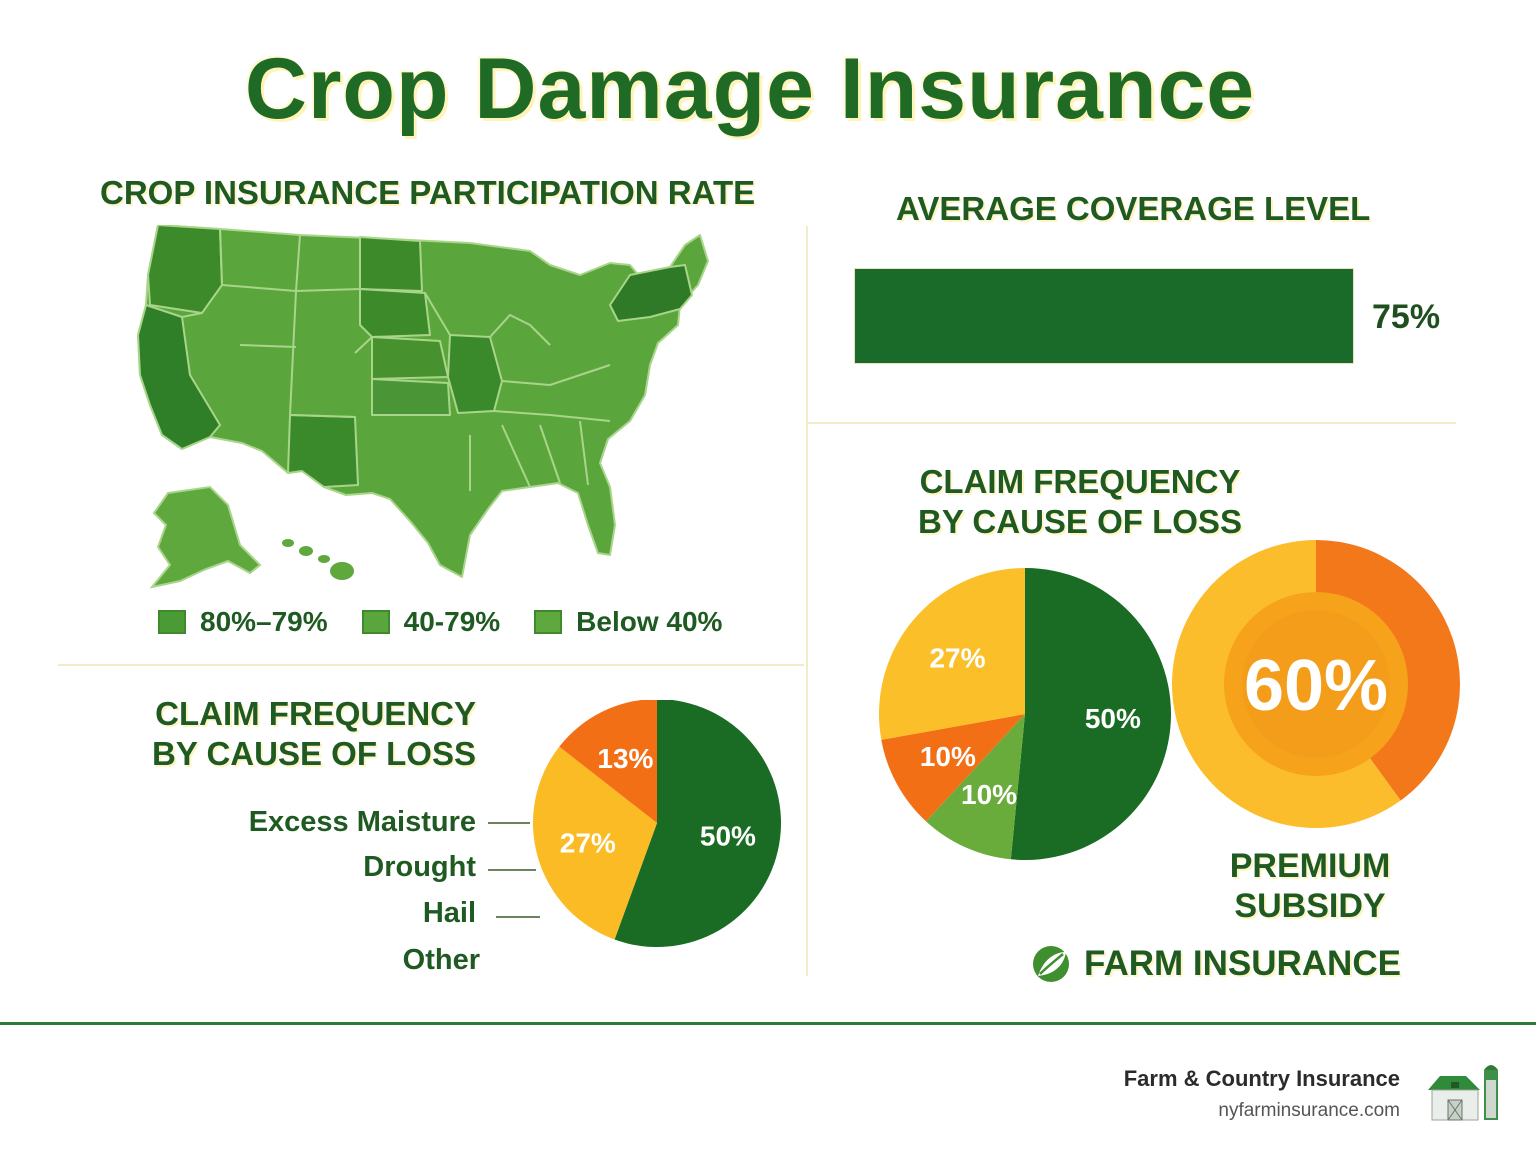  I want to click on donut-center-label: 60%, so click(1316, 686).